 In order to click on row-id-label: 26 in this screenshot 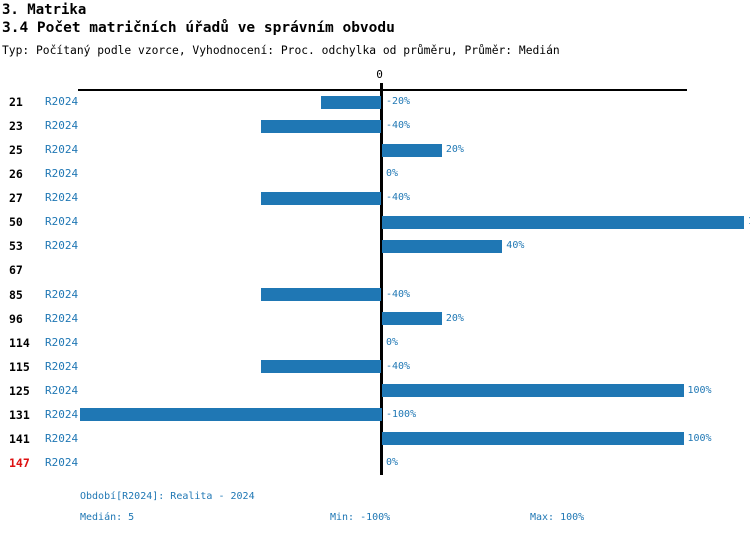, I will do `click(16, 174)`.